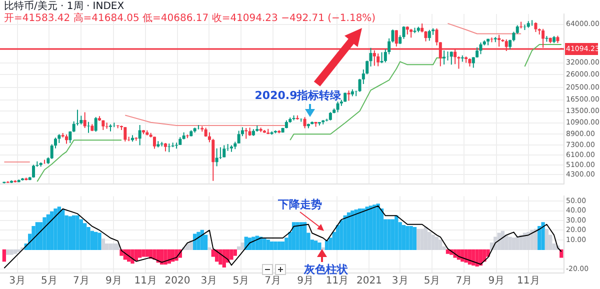 The image size is (600, 289). Describe the element at coordinates (177, 281) in the screenshot. I see `x-tick-label: 2020` at that location.